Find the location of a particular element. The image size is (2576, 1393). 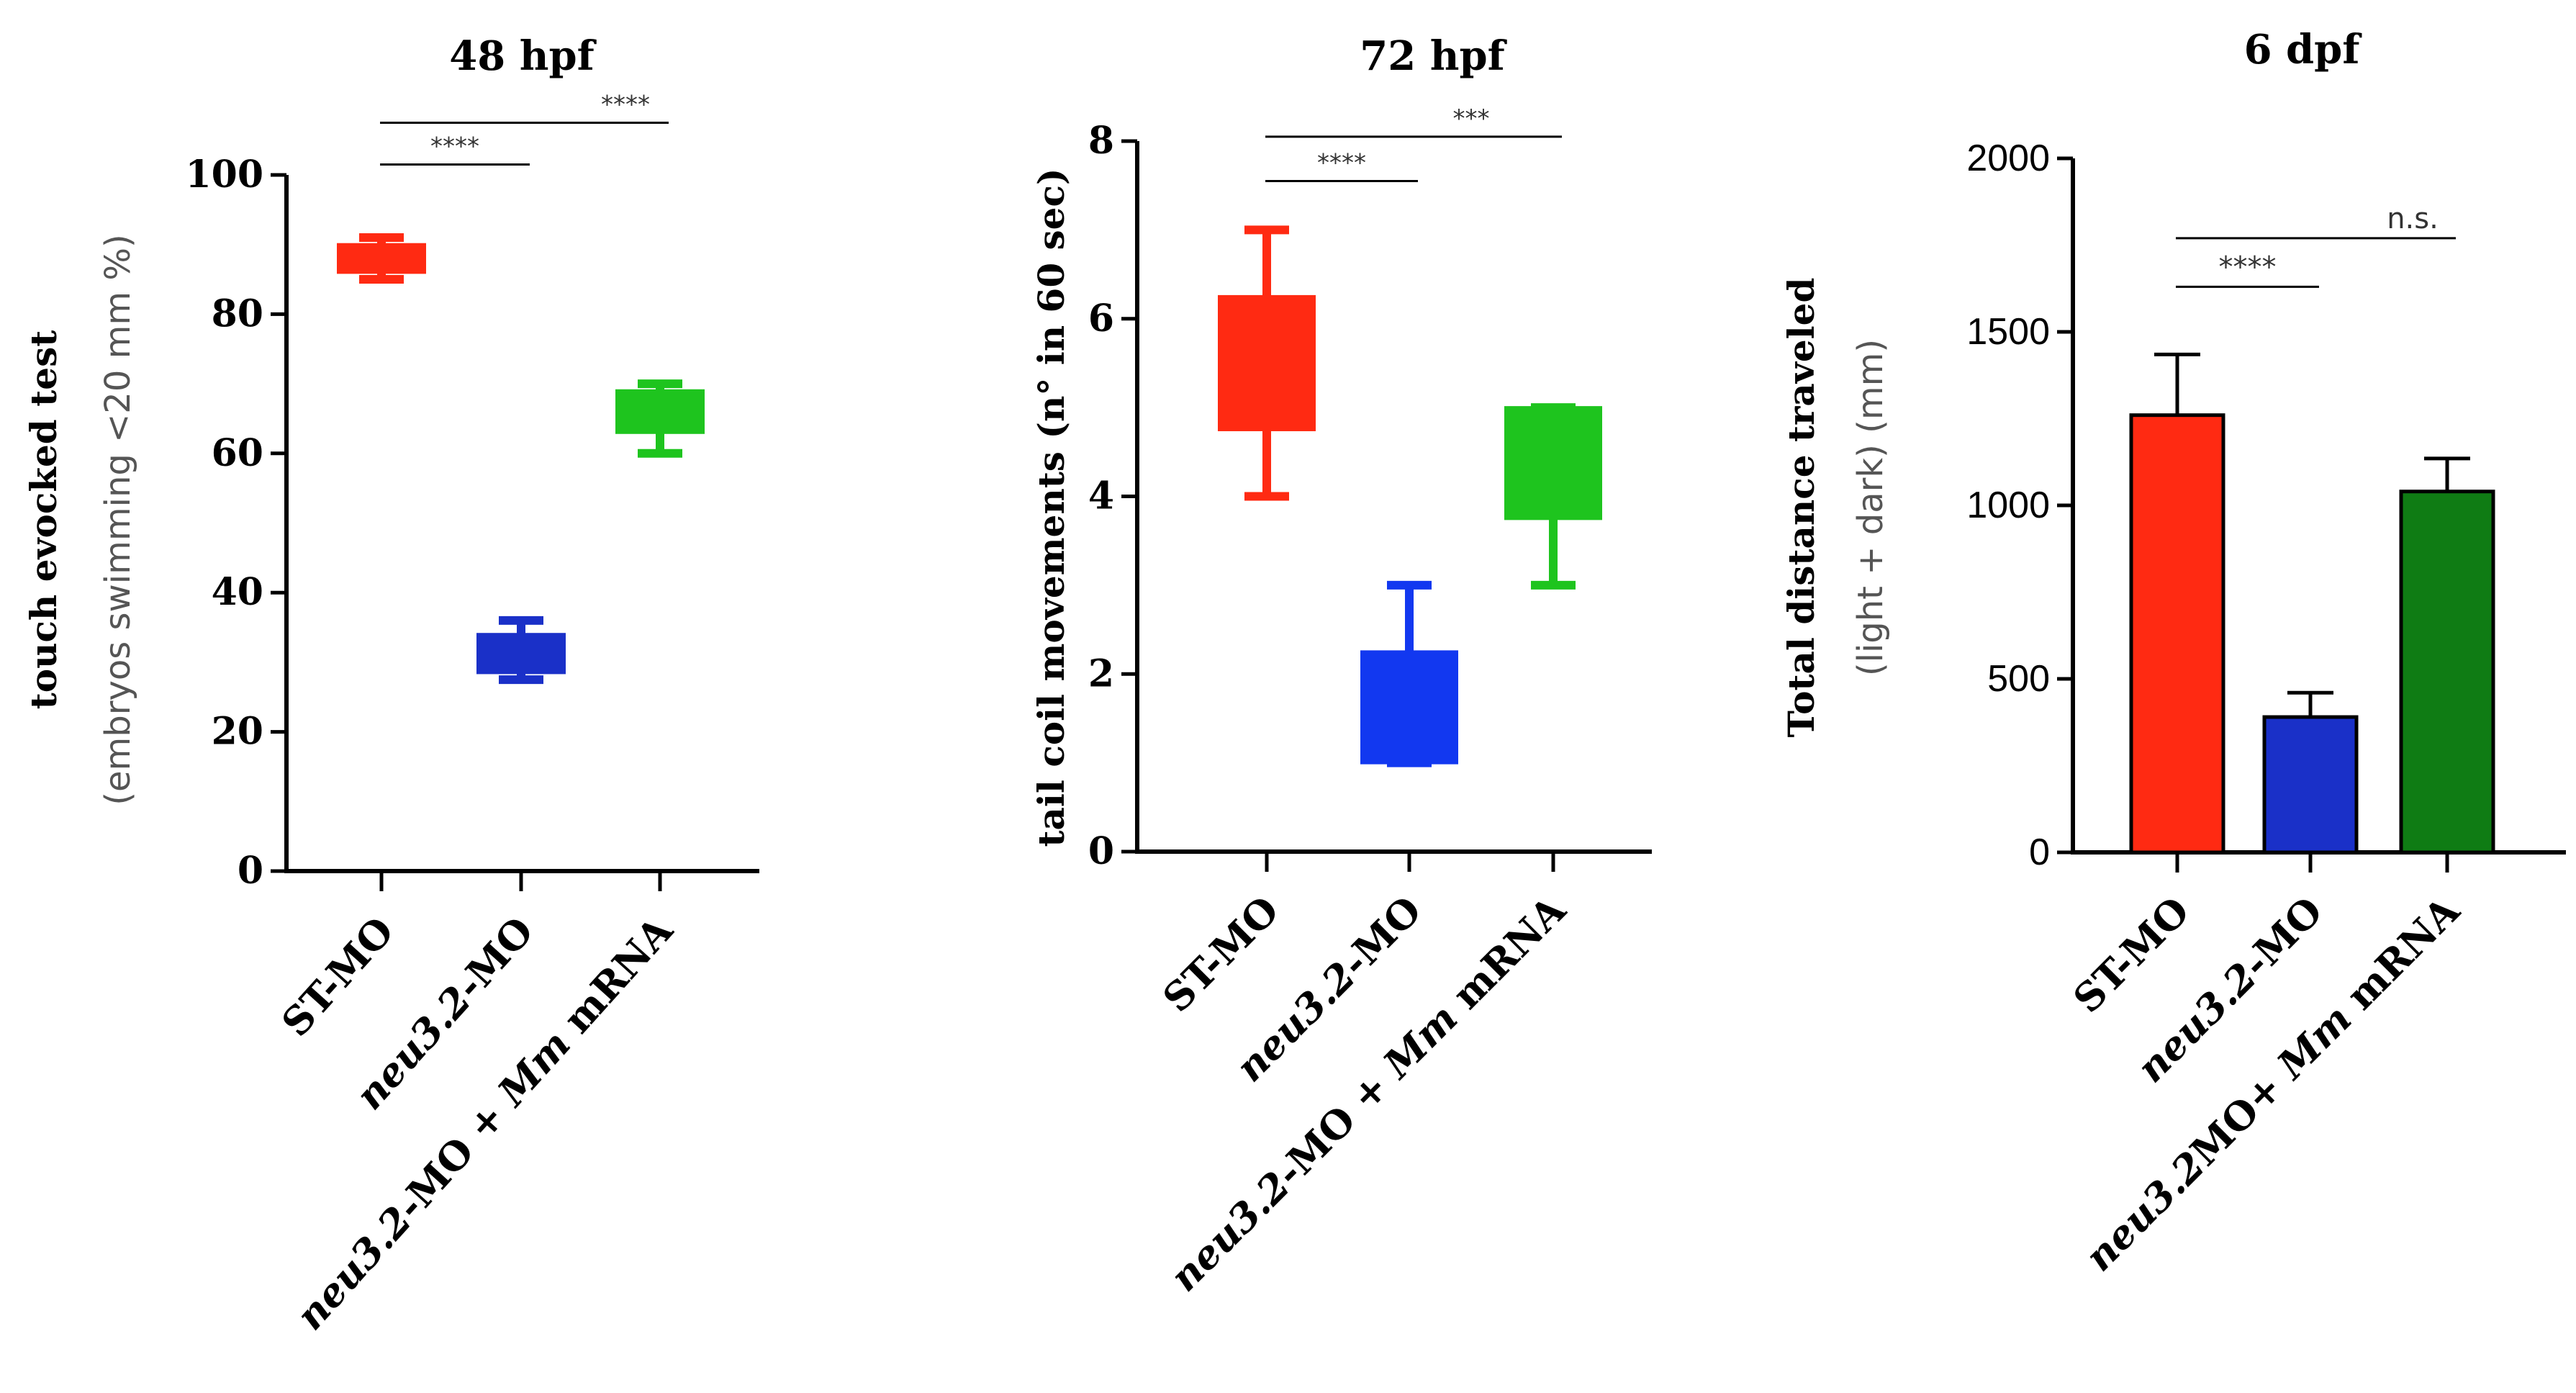

y-tick-label: 2 is located at coordinates (1101, 674).